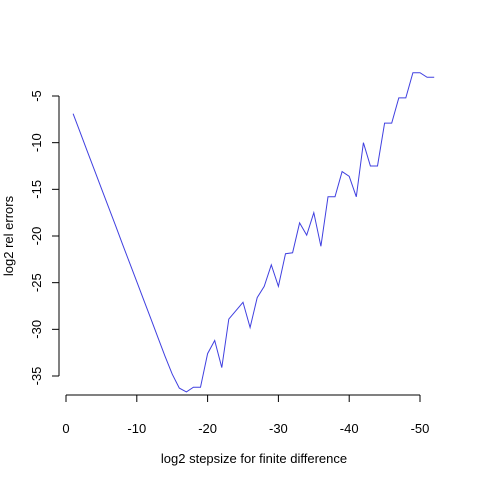 This screenshot has height=480, width=480. Describe the element at coordinates (278, 428) in the screenshot. I see `x-tick-label: -30` at that location.